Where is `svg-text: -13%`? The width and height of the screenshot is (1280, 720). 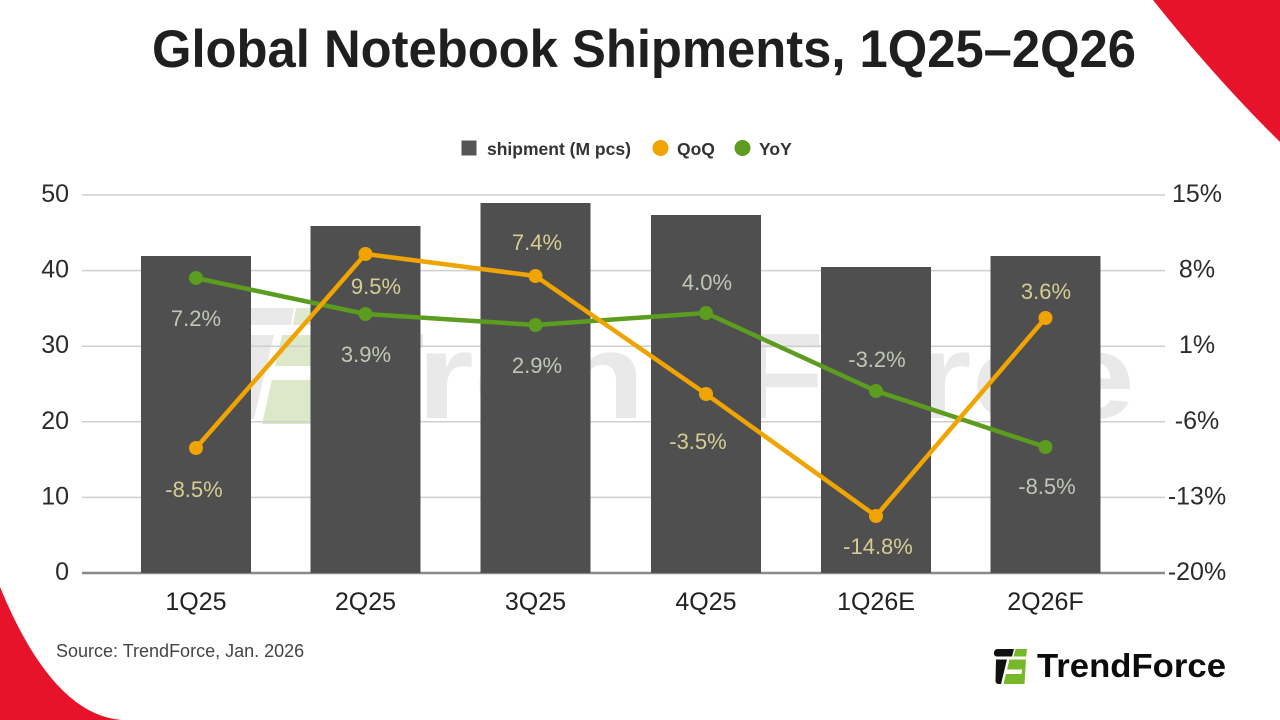 svg-text: -13% is located at coordinates (1197, 496).